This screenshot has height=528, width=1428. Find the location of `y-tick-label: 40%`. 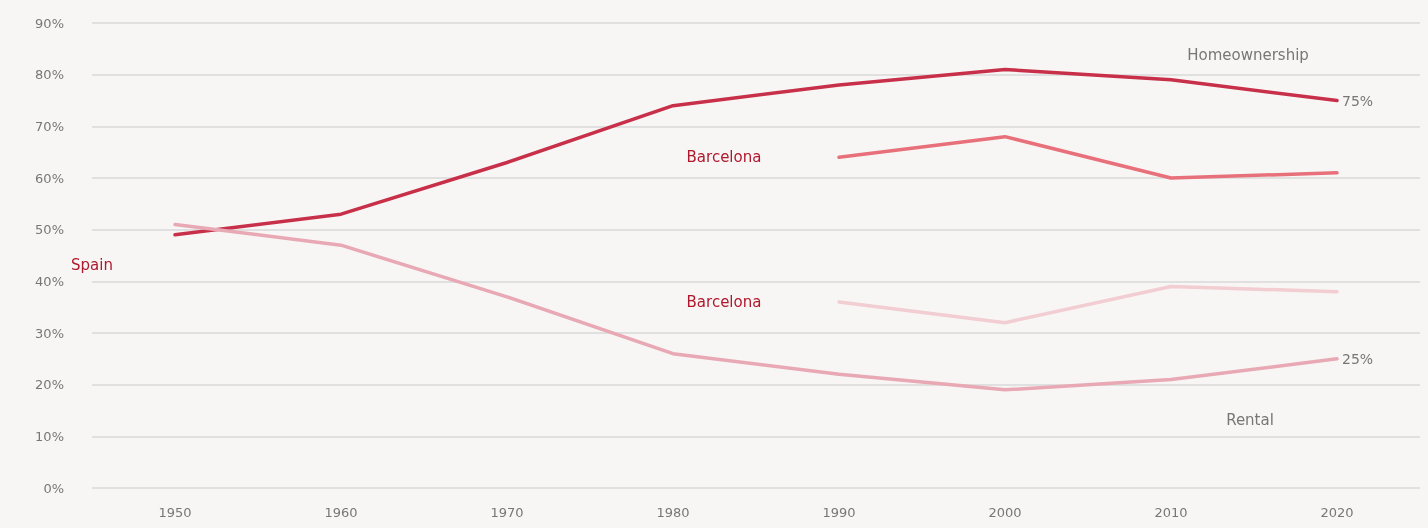

y-tick-label: 40% is located at coordinates (49, 281).